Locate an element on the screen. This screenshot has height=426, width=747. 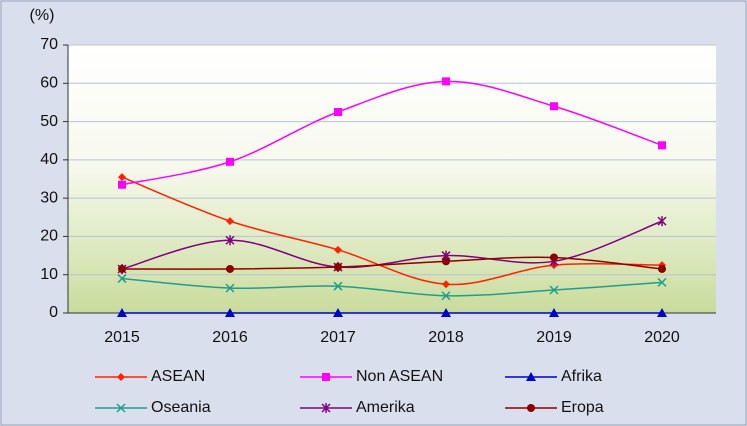
x-tick-label: 2020 is located at coordinates (662, 337).